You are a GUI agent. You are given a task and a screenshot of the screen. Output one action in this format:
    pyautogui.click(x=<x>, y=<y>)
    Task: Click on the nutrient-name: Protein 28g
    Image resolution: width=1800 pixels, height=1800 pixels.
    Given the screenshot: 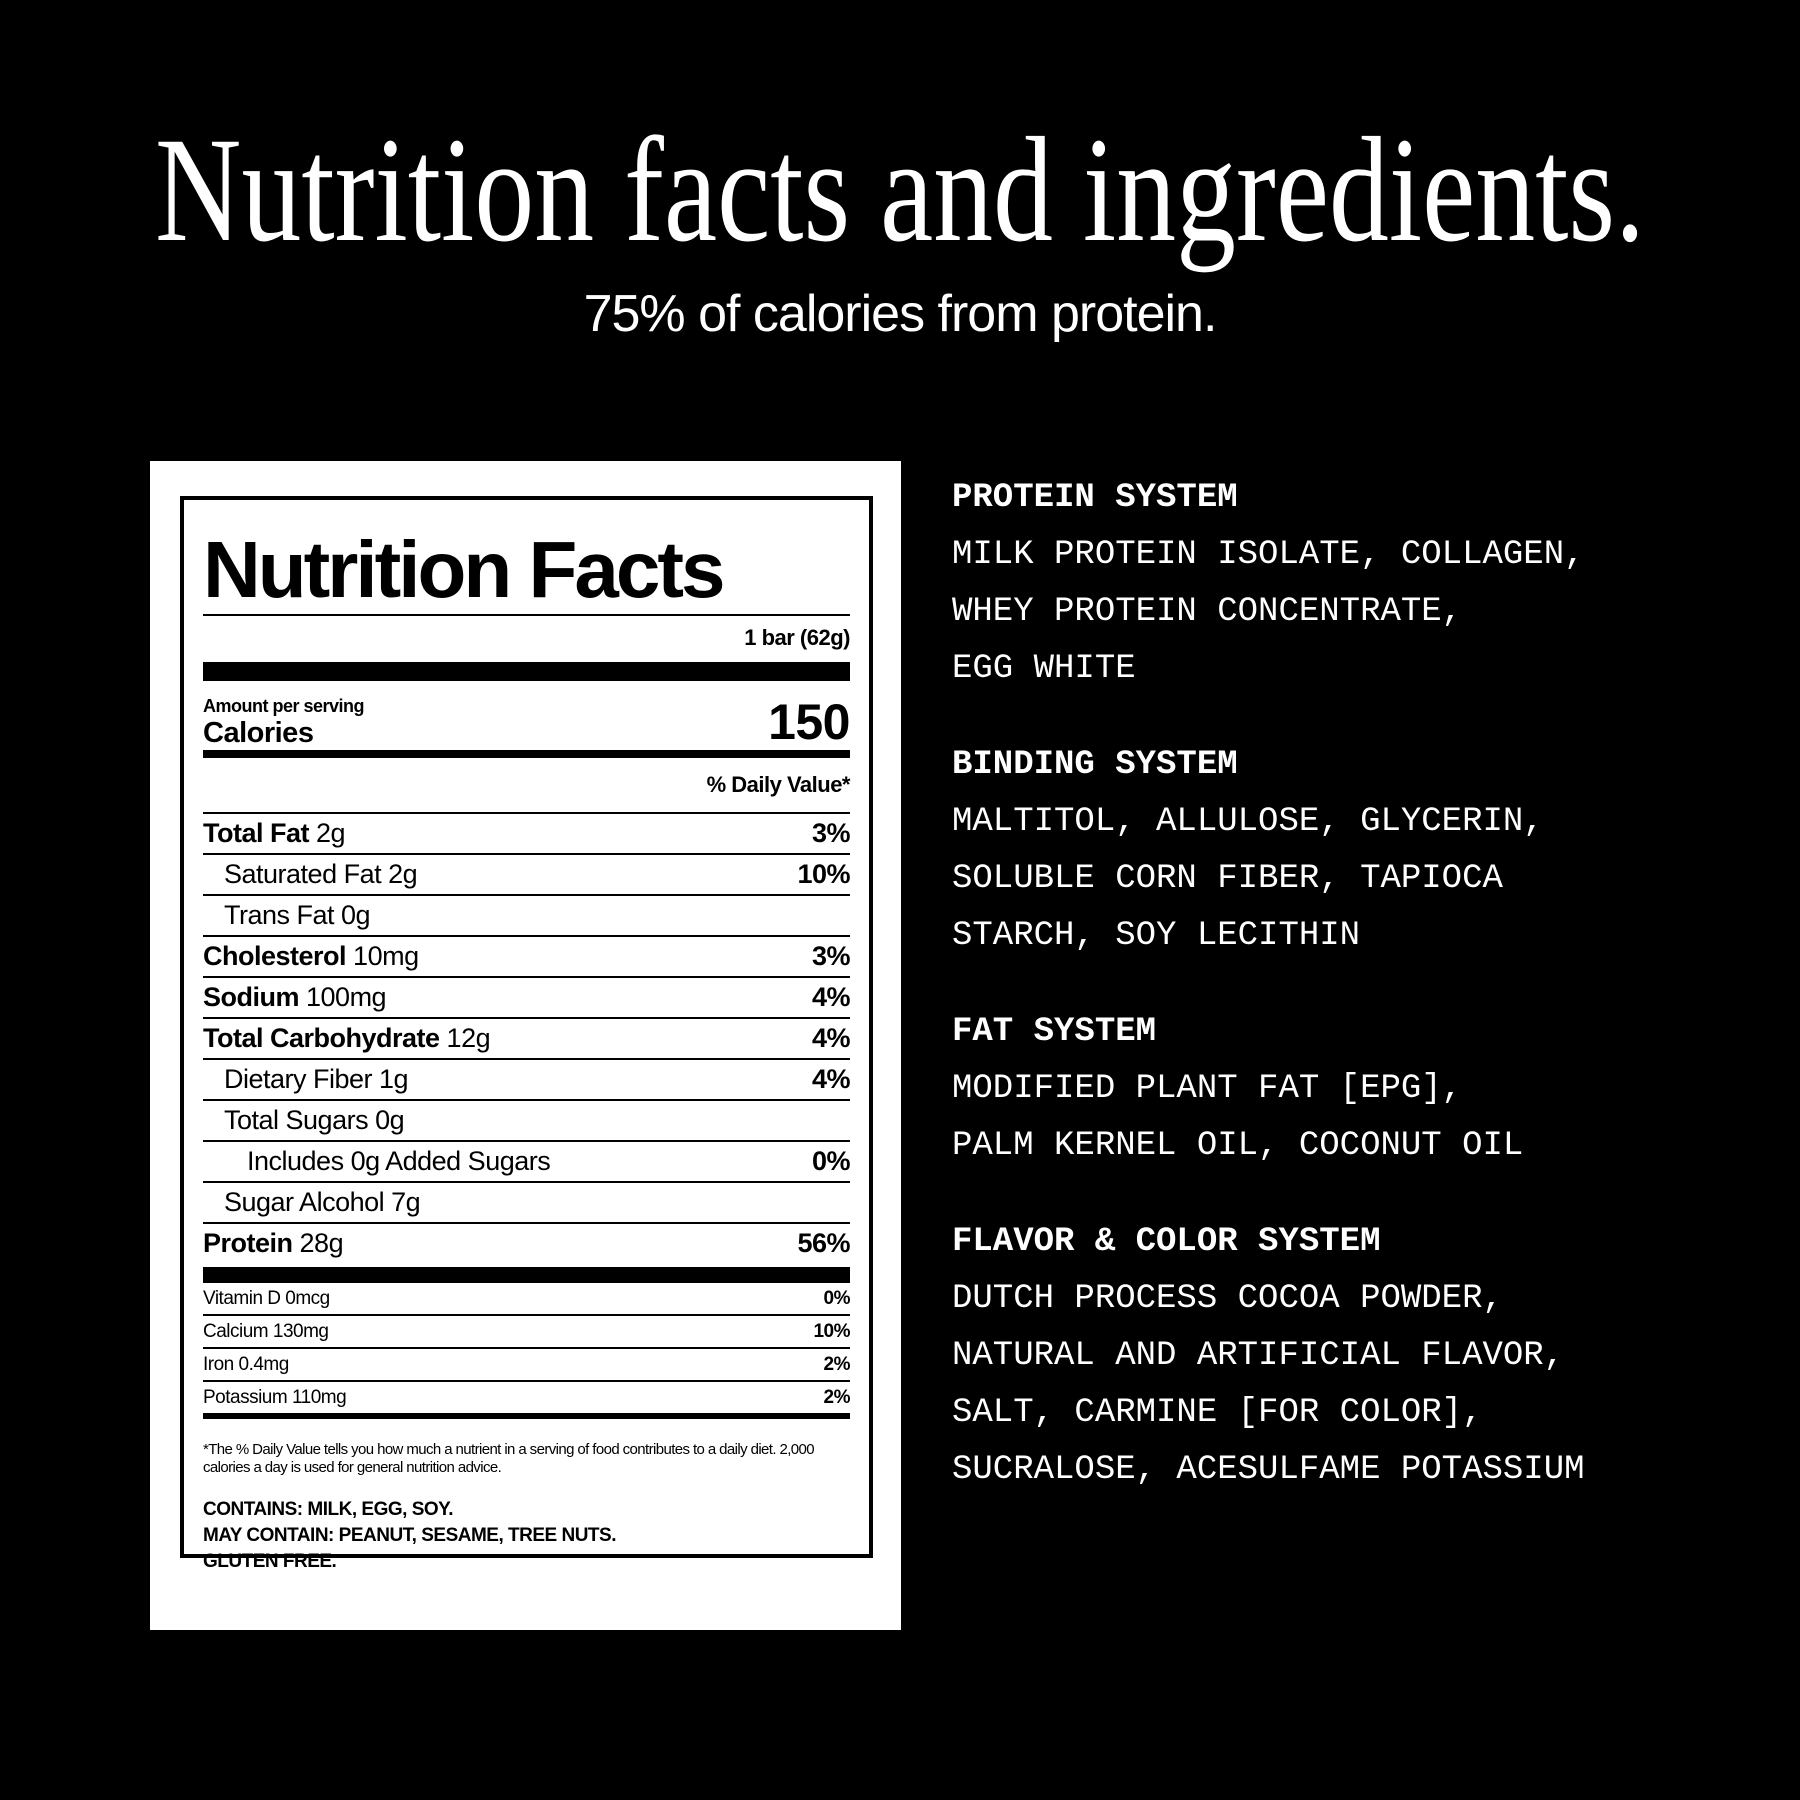 What is the action you would take?
    pyautogui.click(x=273, y=1243)
    